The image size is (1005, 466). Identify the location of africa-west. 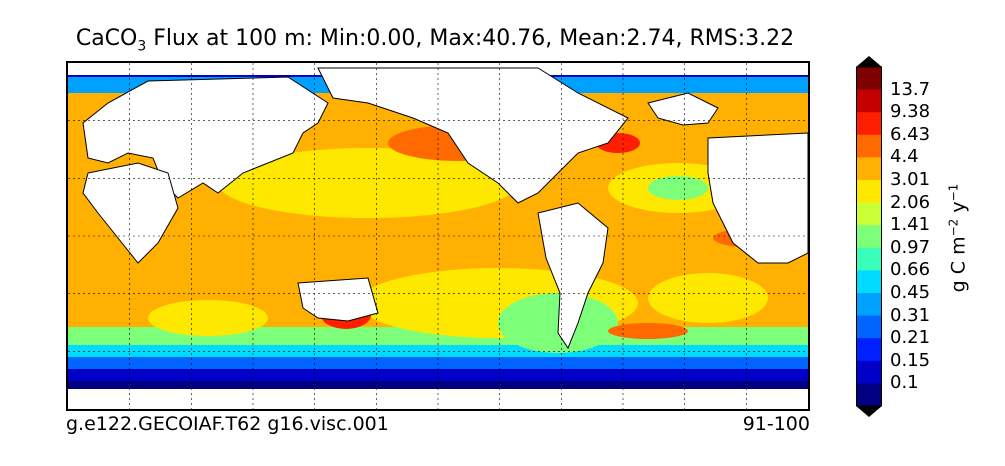
(757, 198).